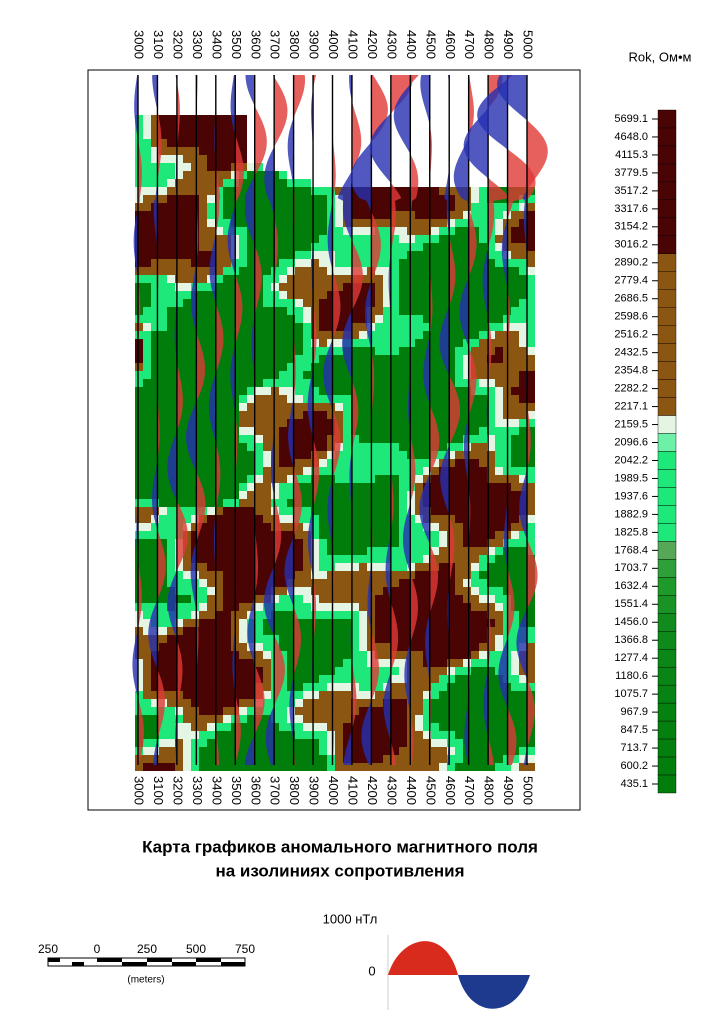 This screenshot has height=1024, width=719. I want to click on legend-label: 847.5, so click(634, 730).